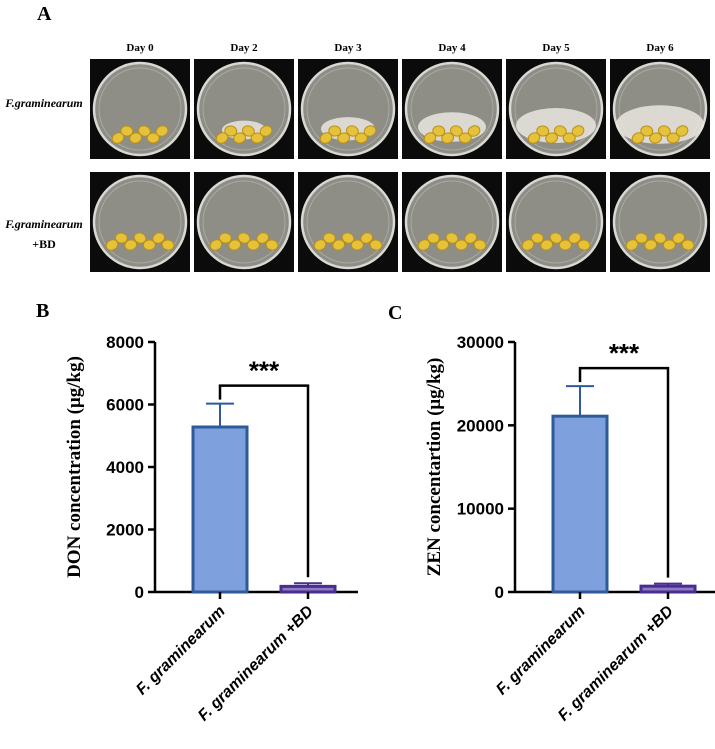 This screenshot has width=715, height=749. Describe the element at coordinates (125, 467) in the screenshot. I see `y-tick-label: 4000` at that location.